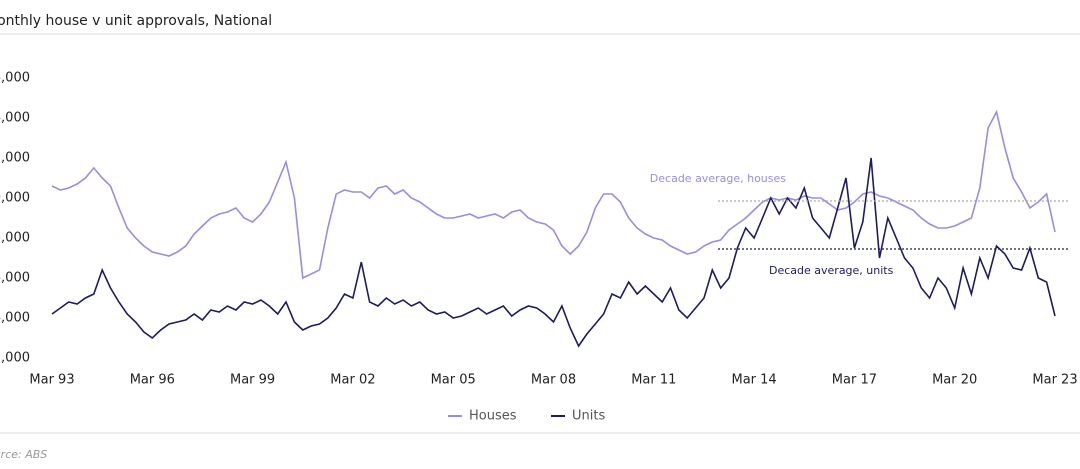 This screenshot has width=1080, height=469. Describe the element at coordinates (653, 380) in the screenshot. I see `x-tick-label: Mar 11` at that location.